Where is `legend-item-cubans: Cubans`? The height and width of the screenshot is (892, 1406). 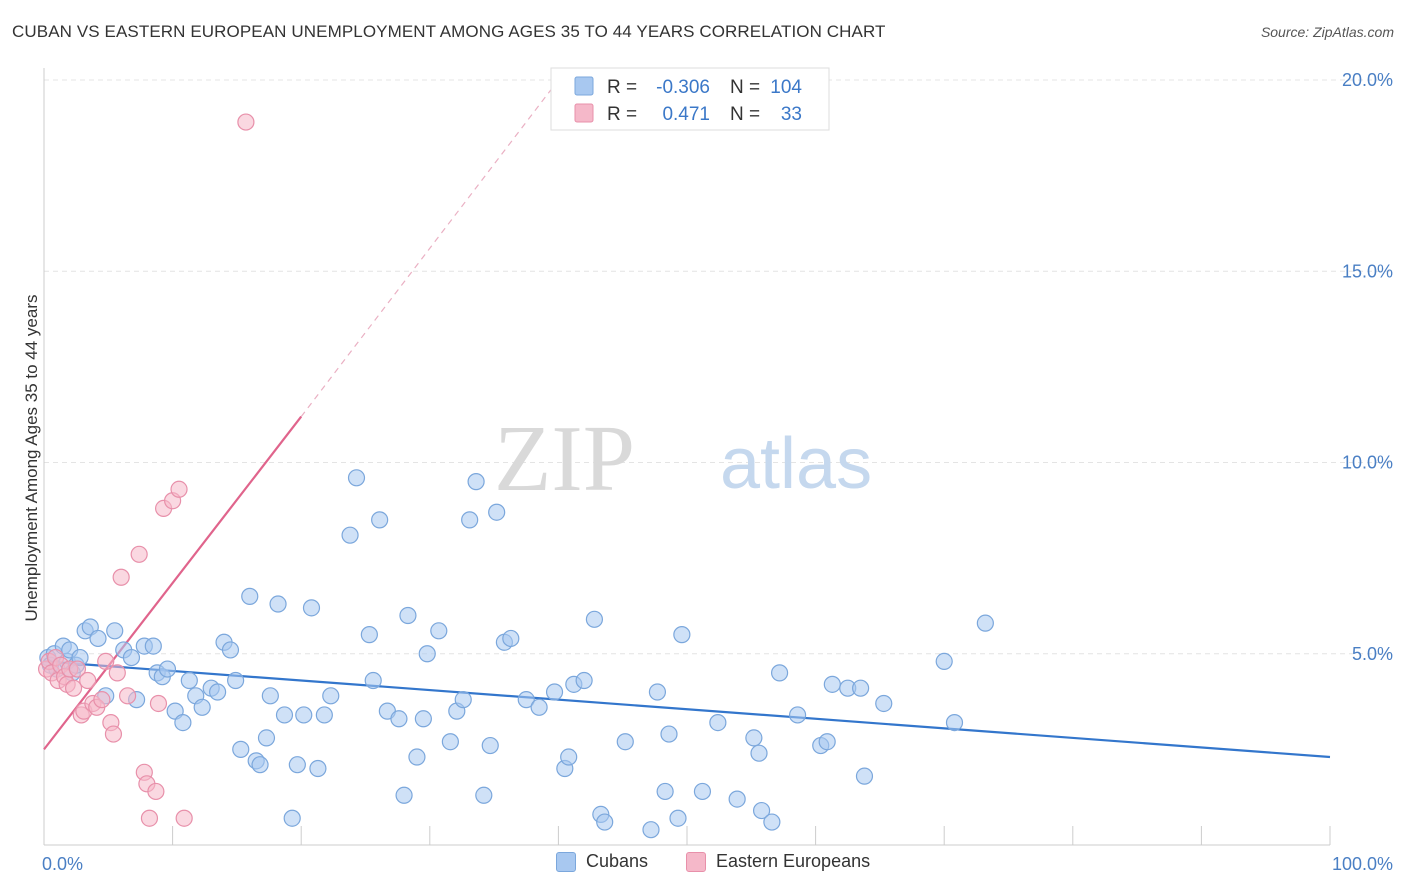 legend-item-cubans: Cubans is located at coordinates (602, 861).